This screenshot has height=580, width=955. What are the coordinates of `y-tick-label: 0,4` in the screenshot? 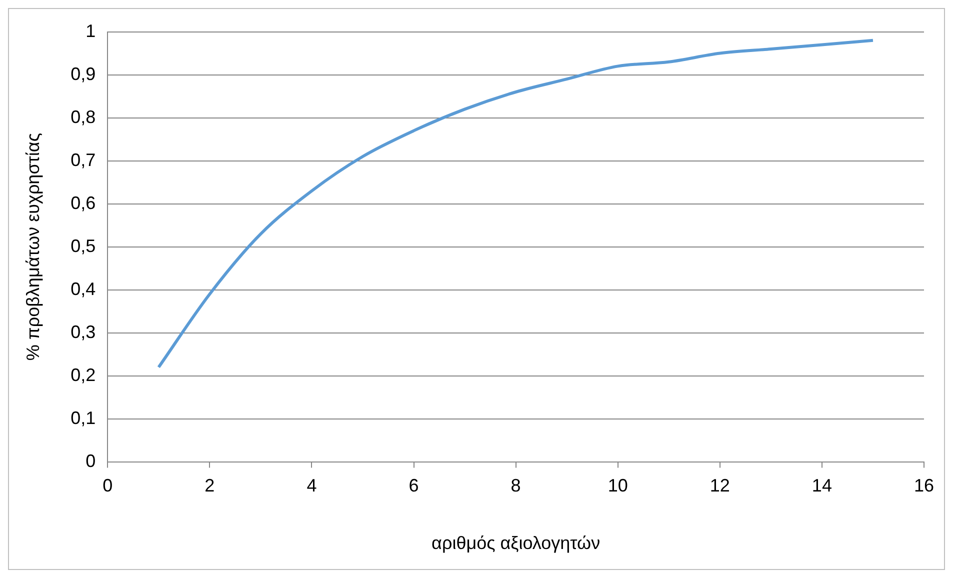 It's located at (83, 288).